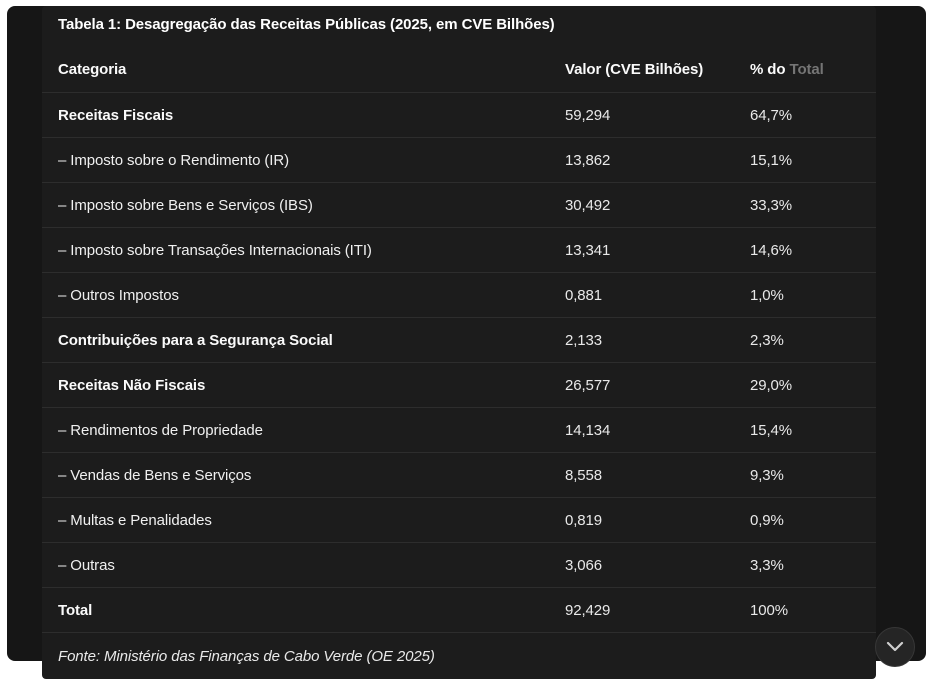  Describe the element at coordinates (295, 430) in the screenshot. I see `category-cell: – Rendimentos de Propriedade` at that location.